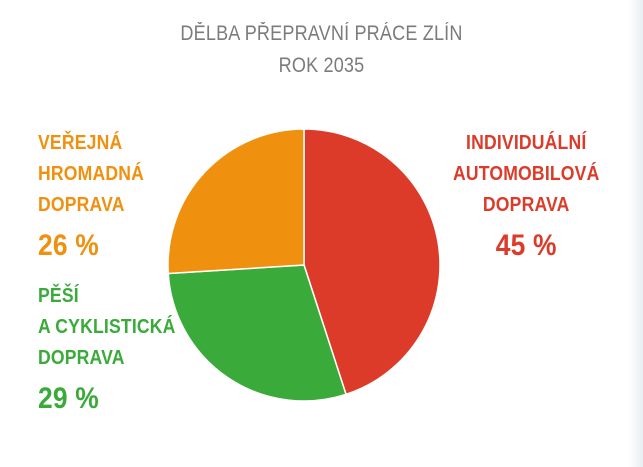  What do you see at coordinates (636, 233) in the screenshot?
I see `right-edge-shade` at bounding box center [636, 233].